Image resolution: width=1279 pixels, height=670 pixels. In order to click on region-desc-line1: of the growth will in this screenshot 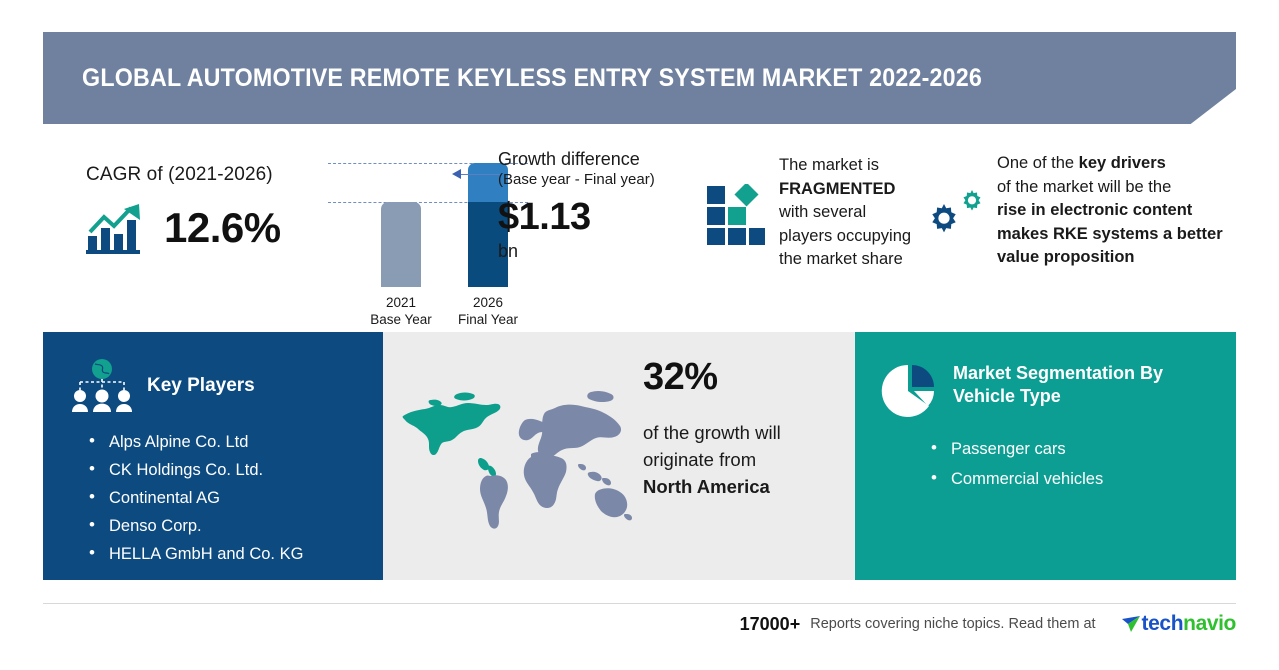, I will do `click(712, 432)`.